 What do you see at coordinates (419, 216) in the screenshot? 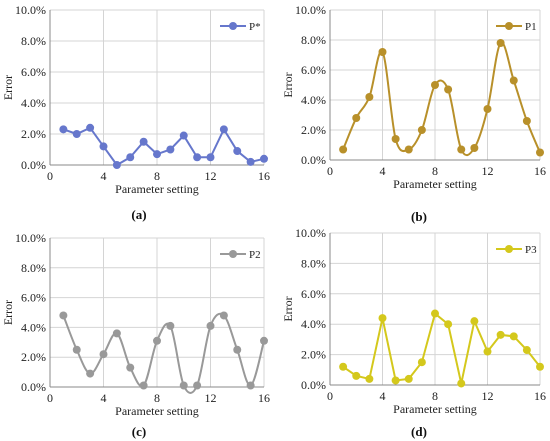
I see `panel-label: (b)` at bounding box center [419, 216].